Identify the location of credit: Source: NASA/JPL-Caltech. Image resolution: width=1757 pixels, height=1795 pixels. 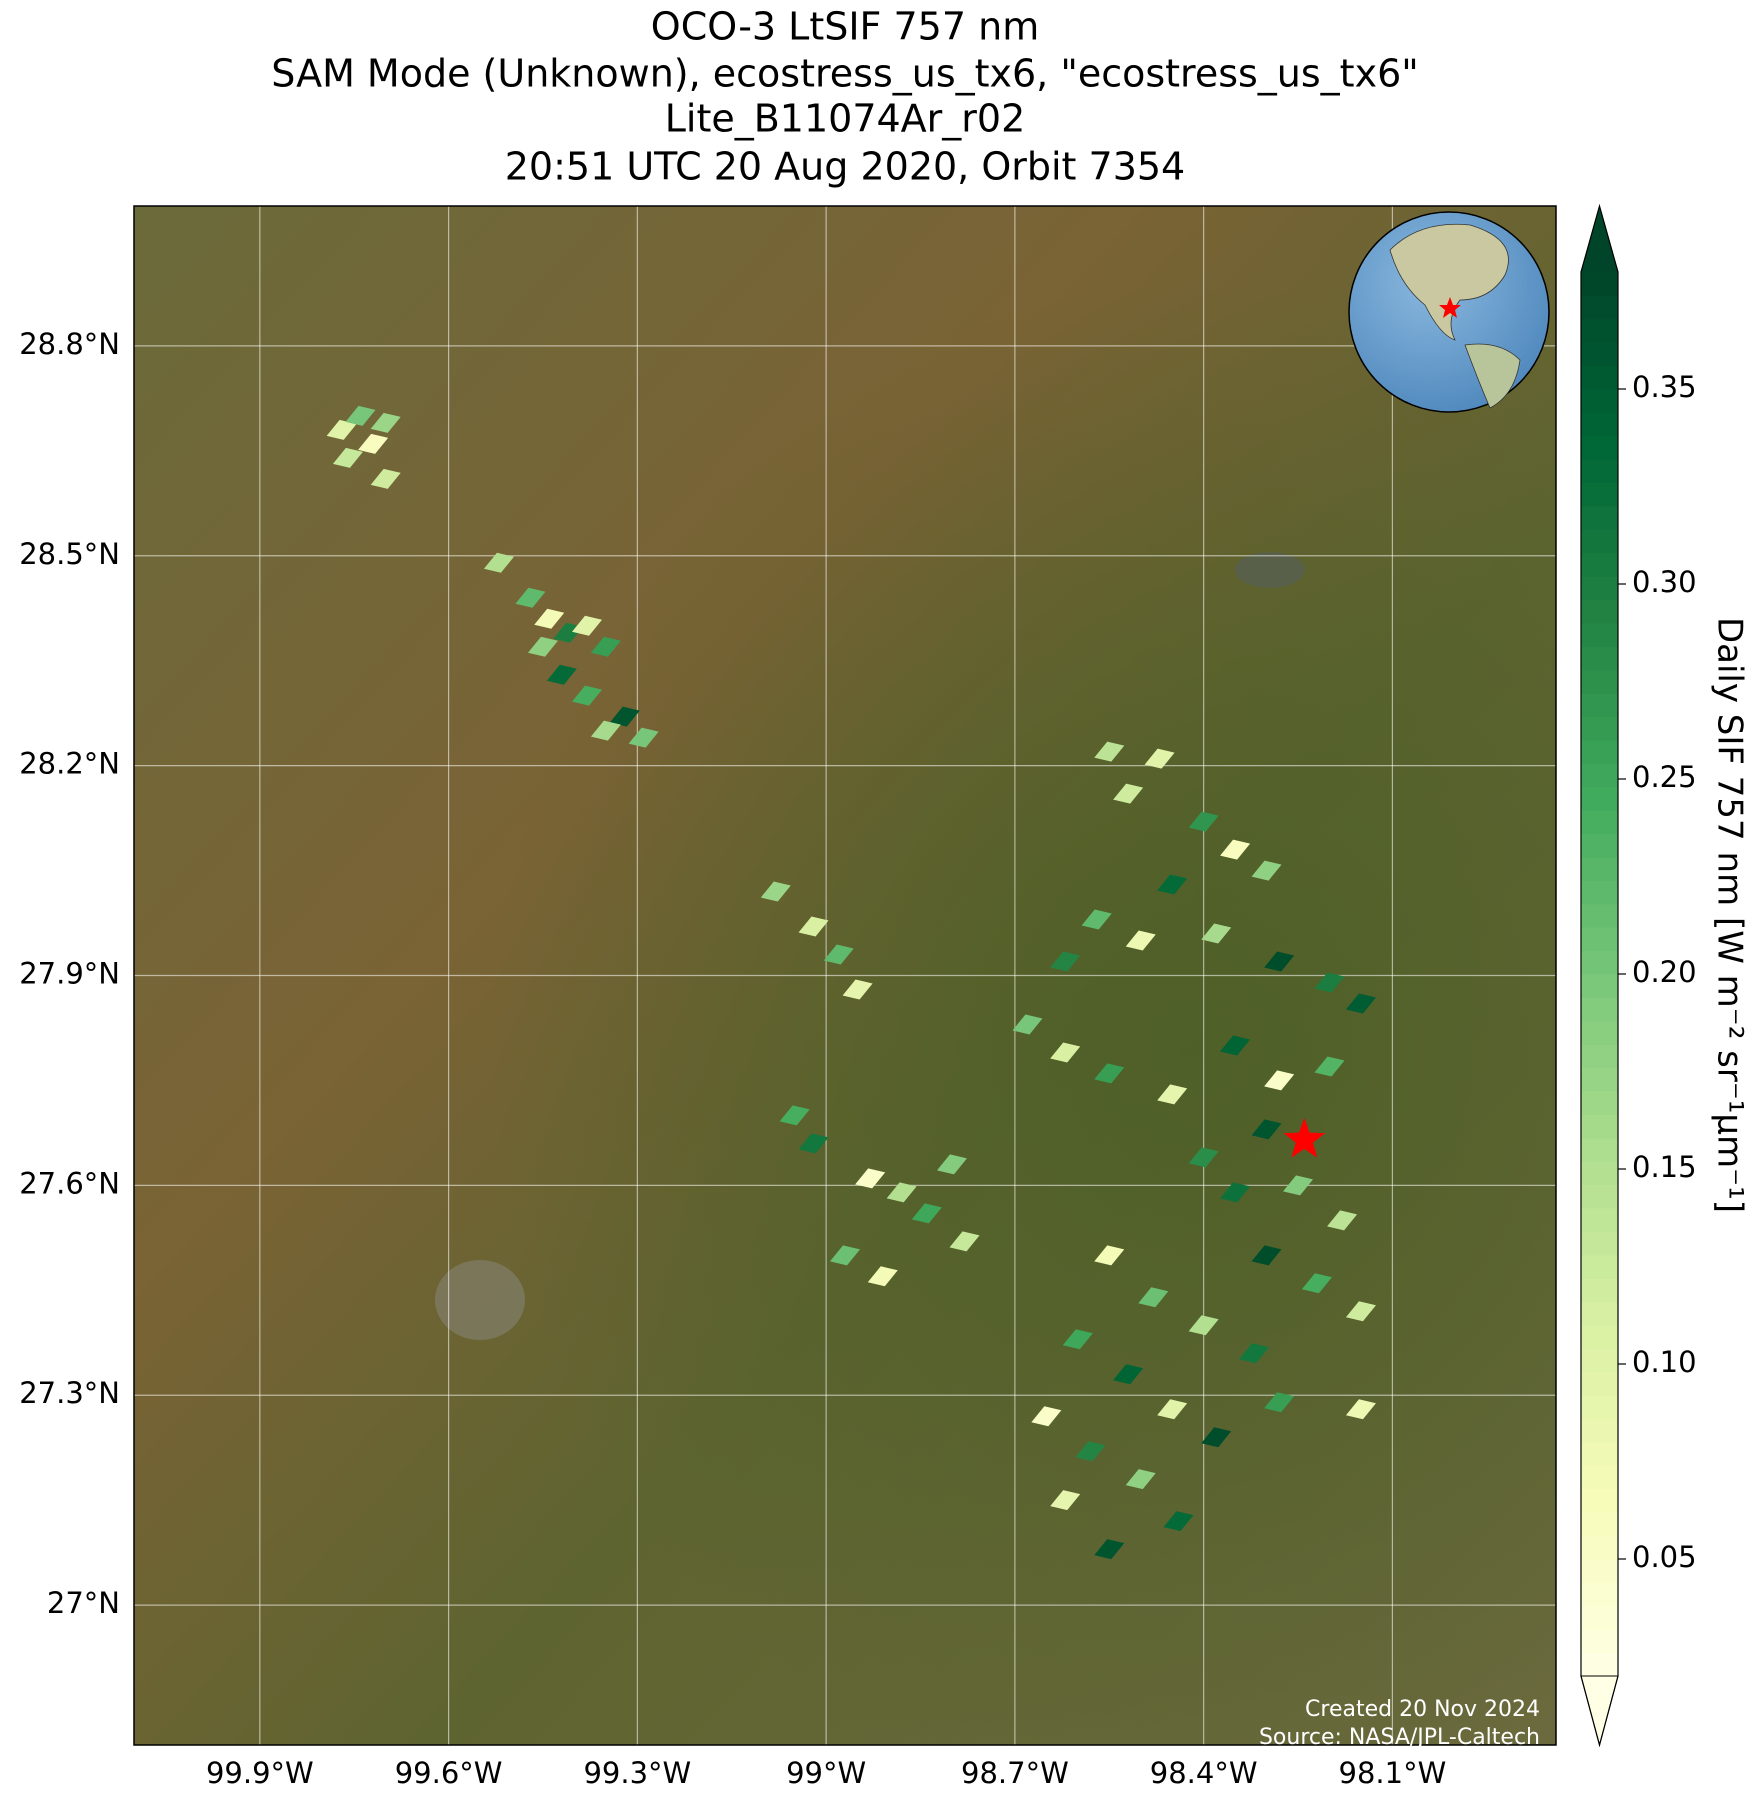
(1399, 1737).